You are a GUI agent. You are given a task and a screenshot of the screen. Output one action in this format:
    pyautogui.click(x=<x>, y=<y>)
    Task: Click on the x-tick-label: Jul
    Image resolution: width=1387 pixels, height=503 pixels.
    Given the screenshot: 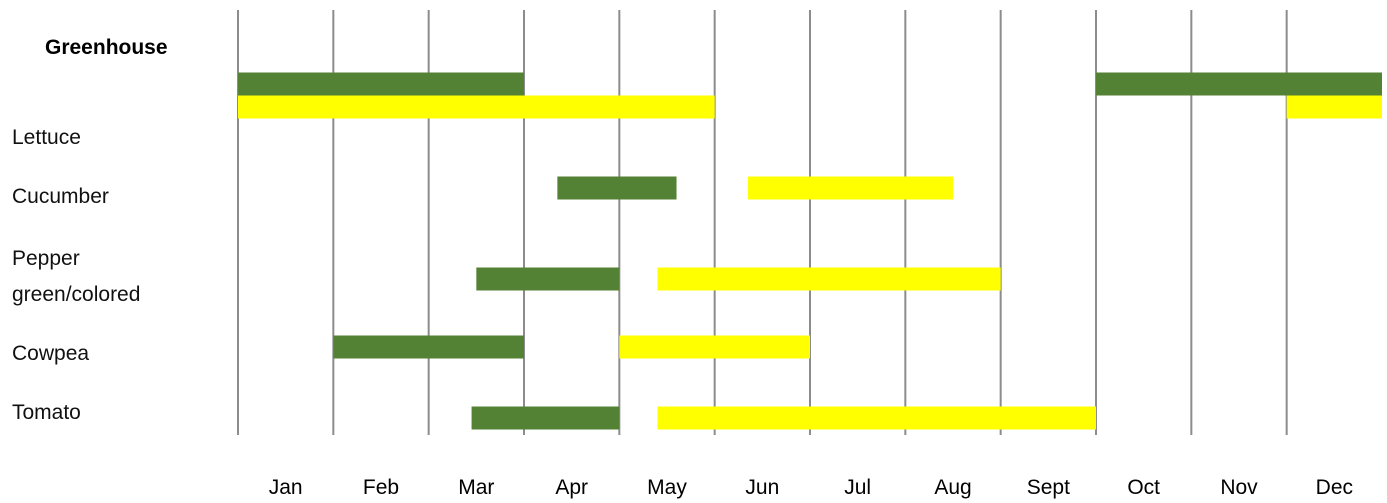 What is the action you would take?
    pyautogui.click(x=858, y=487)
    